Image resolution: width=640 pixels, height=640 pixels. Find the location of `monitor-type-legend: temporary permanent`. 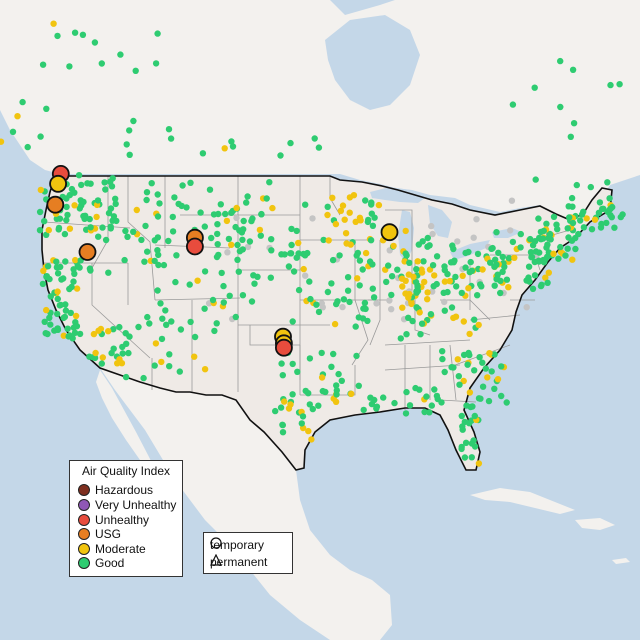

monitor-type-legend: temporary permanent is located at coordinates (248, 553).